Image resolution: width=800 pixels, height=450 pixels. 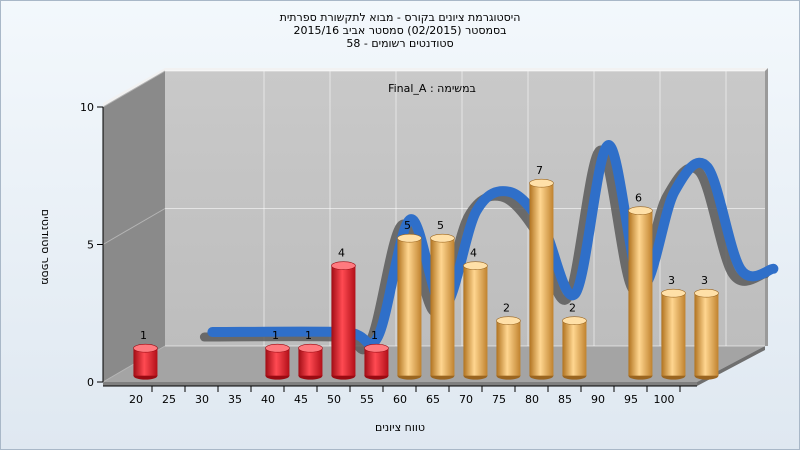 I want to click on x-tick-label: 25, so click(x=169, y=399).